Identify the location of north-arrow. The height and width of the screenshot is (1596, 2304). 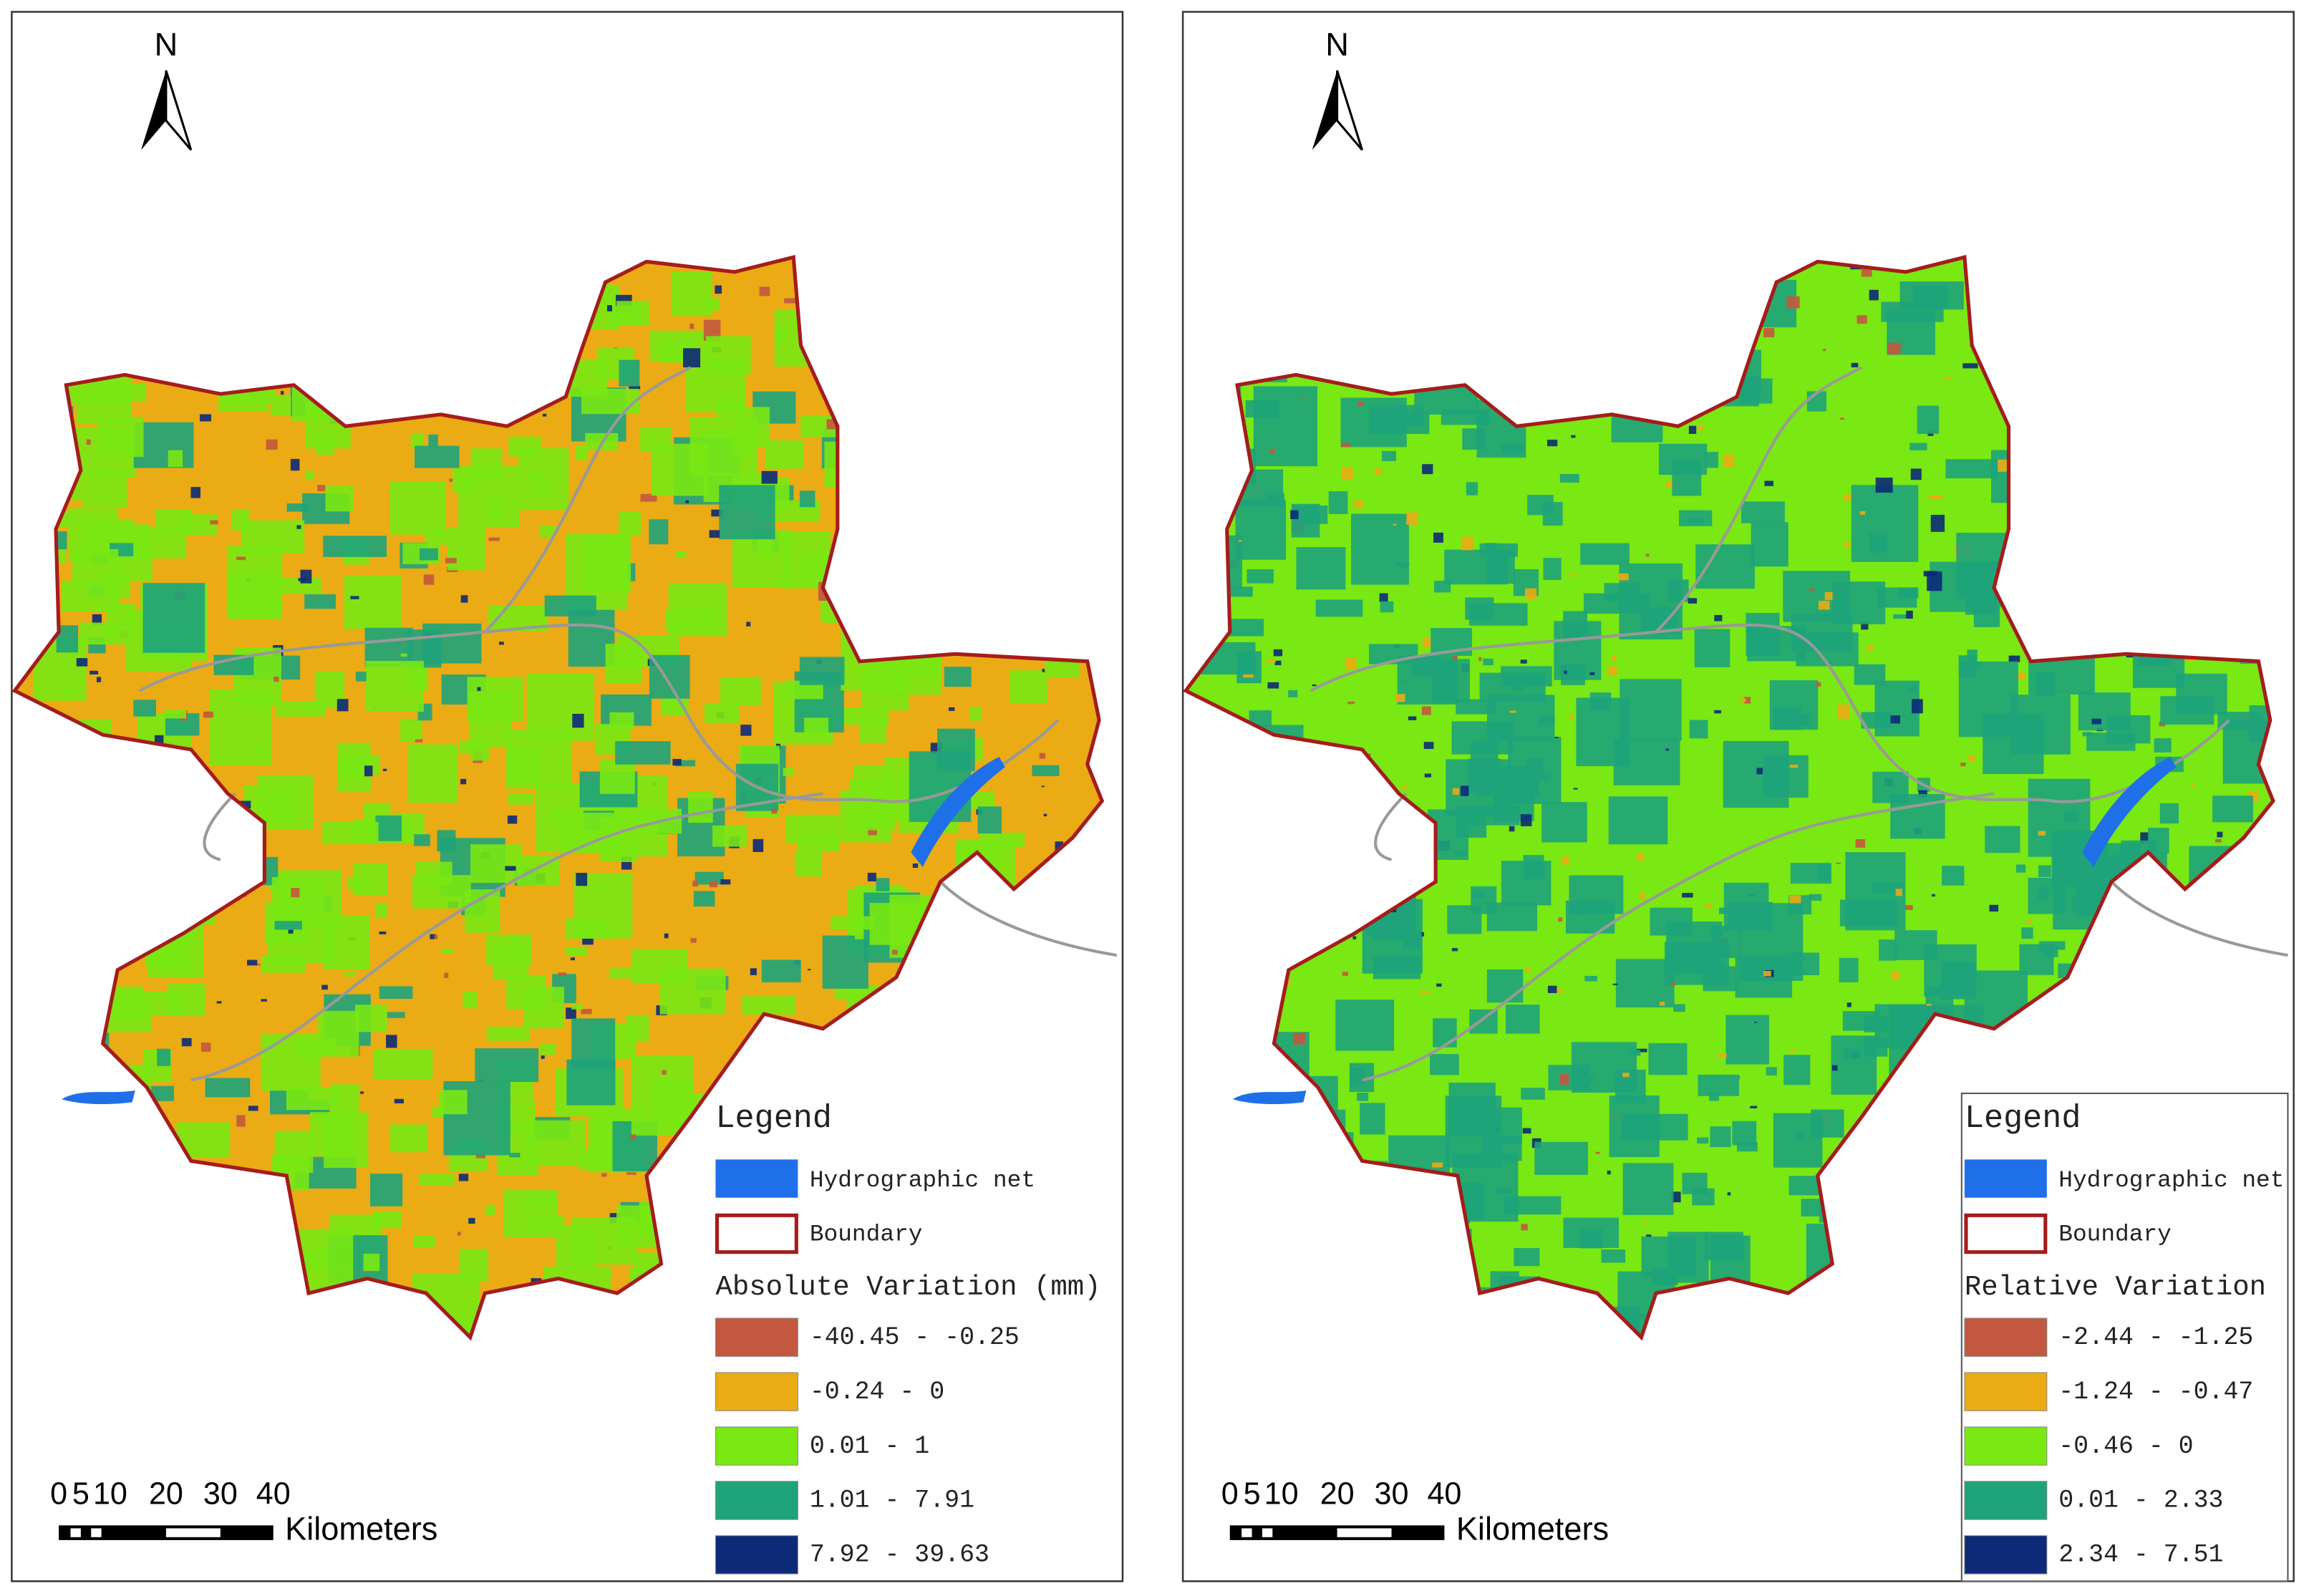
(1349, 110).